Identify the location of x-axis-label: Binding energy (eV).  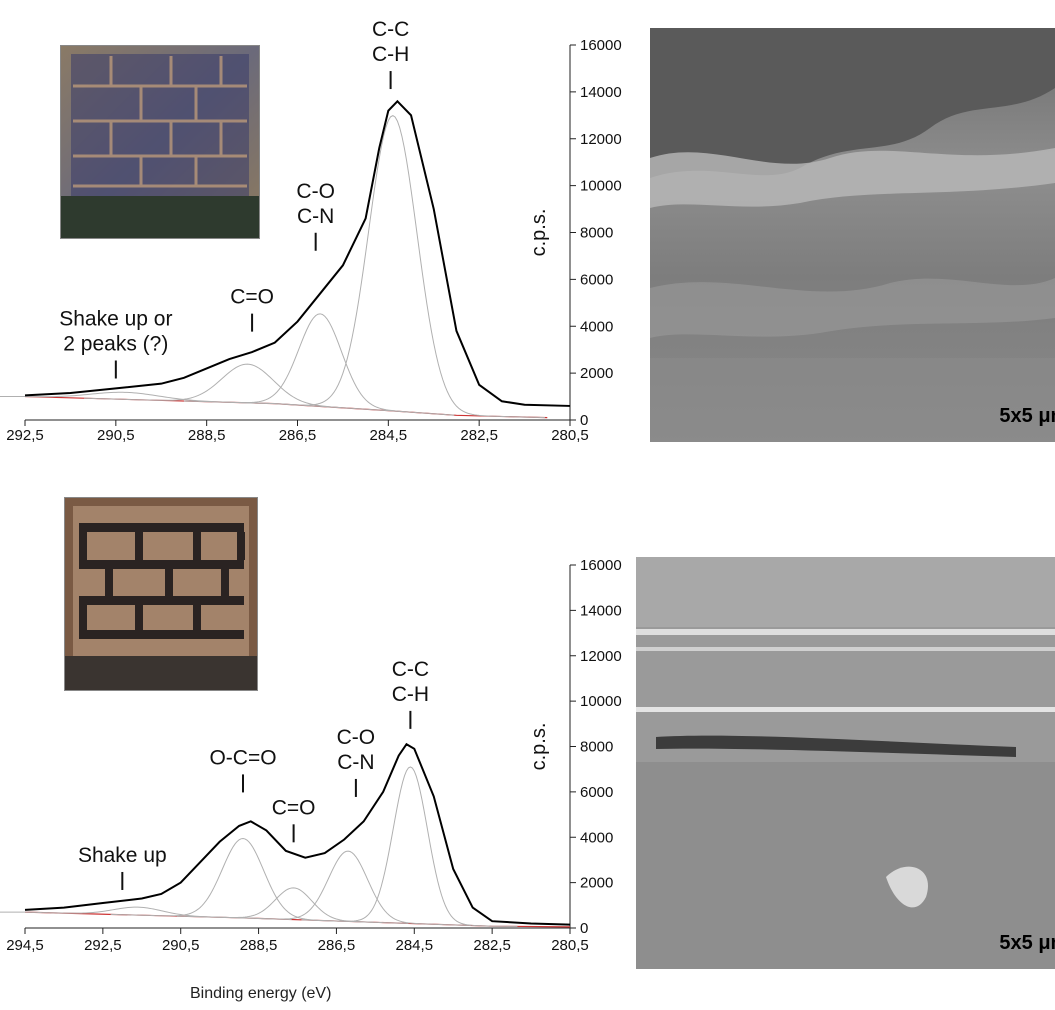
(261, 993).